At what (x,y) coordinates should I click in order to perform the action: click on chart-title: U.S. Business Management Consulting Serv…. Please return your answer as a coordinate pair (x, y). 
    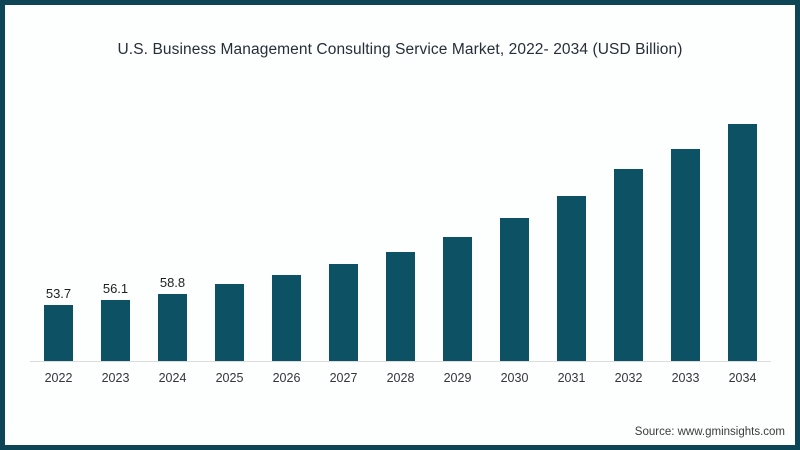
    Looking at the image, I should click on (400, 49).